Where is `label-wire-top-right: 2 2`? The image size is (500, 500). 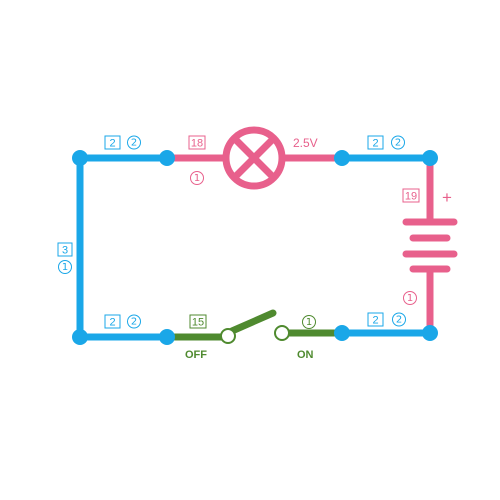
label-wire-top-right: 2 2 is located at coordinates (386, 142).